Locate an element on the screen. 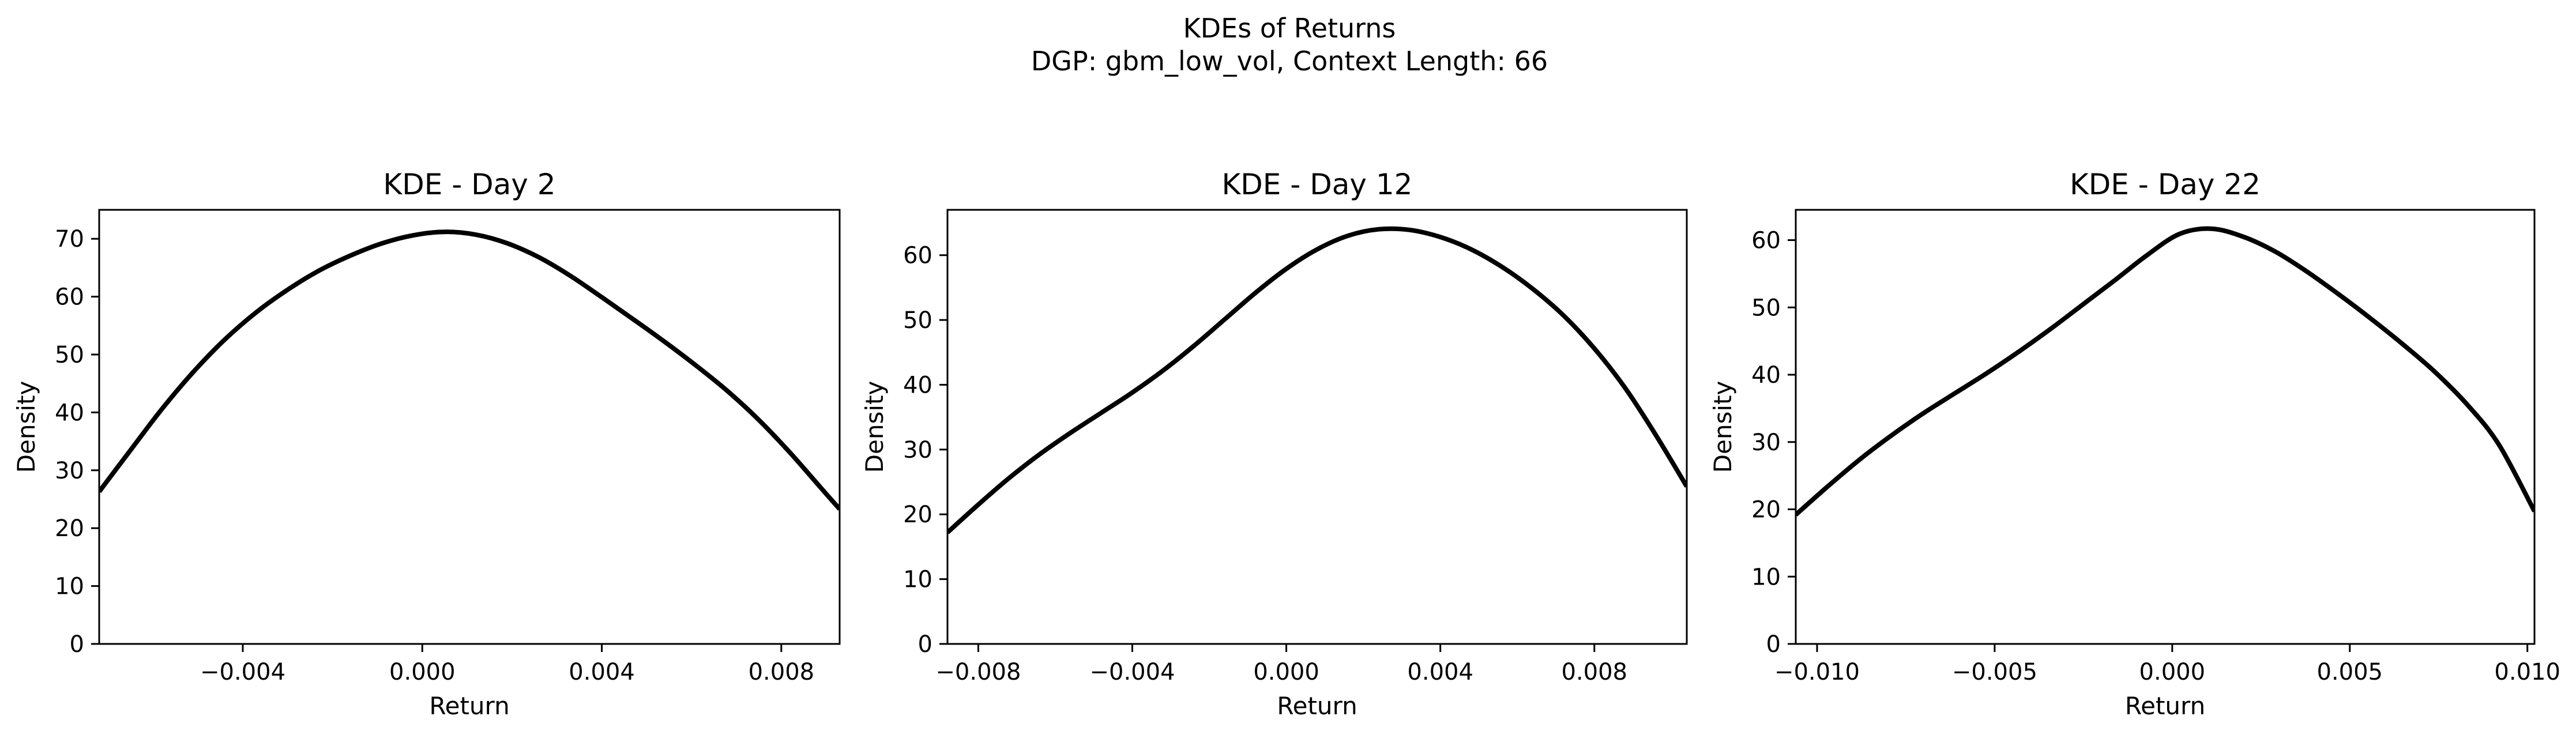 Image resolution: width=2576 pixels, height=735 pixels. x-tick-label: 0.005 is located at coordinates (2349, 672).